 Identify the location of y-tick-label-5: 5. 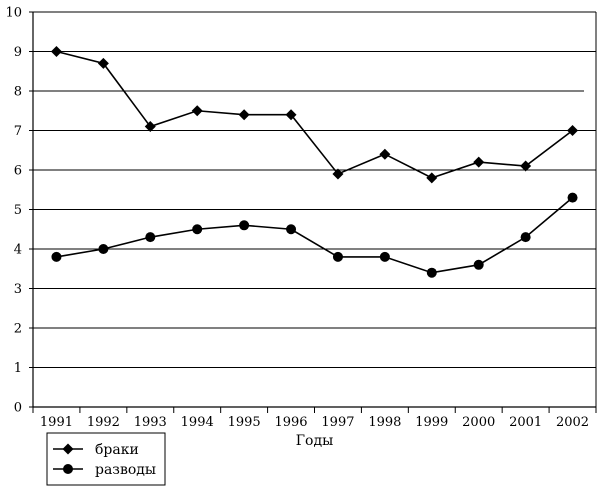
(18, 210).